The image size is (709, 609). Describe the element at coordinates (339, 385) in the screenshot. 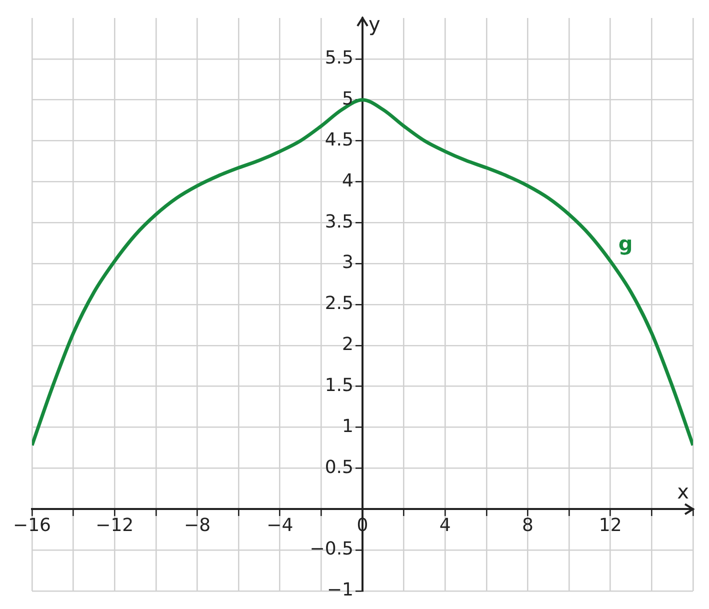

I see `y-tick-label: 1.5` at that location.